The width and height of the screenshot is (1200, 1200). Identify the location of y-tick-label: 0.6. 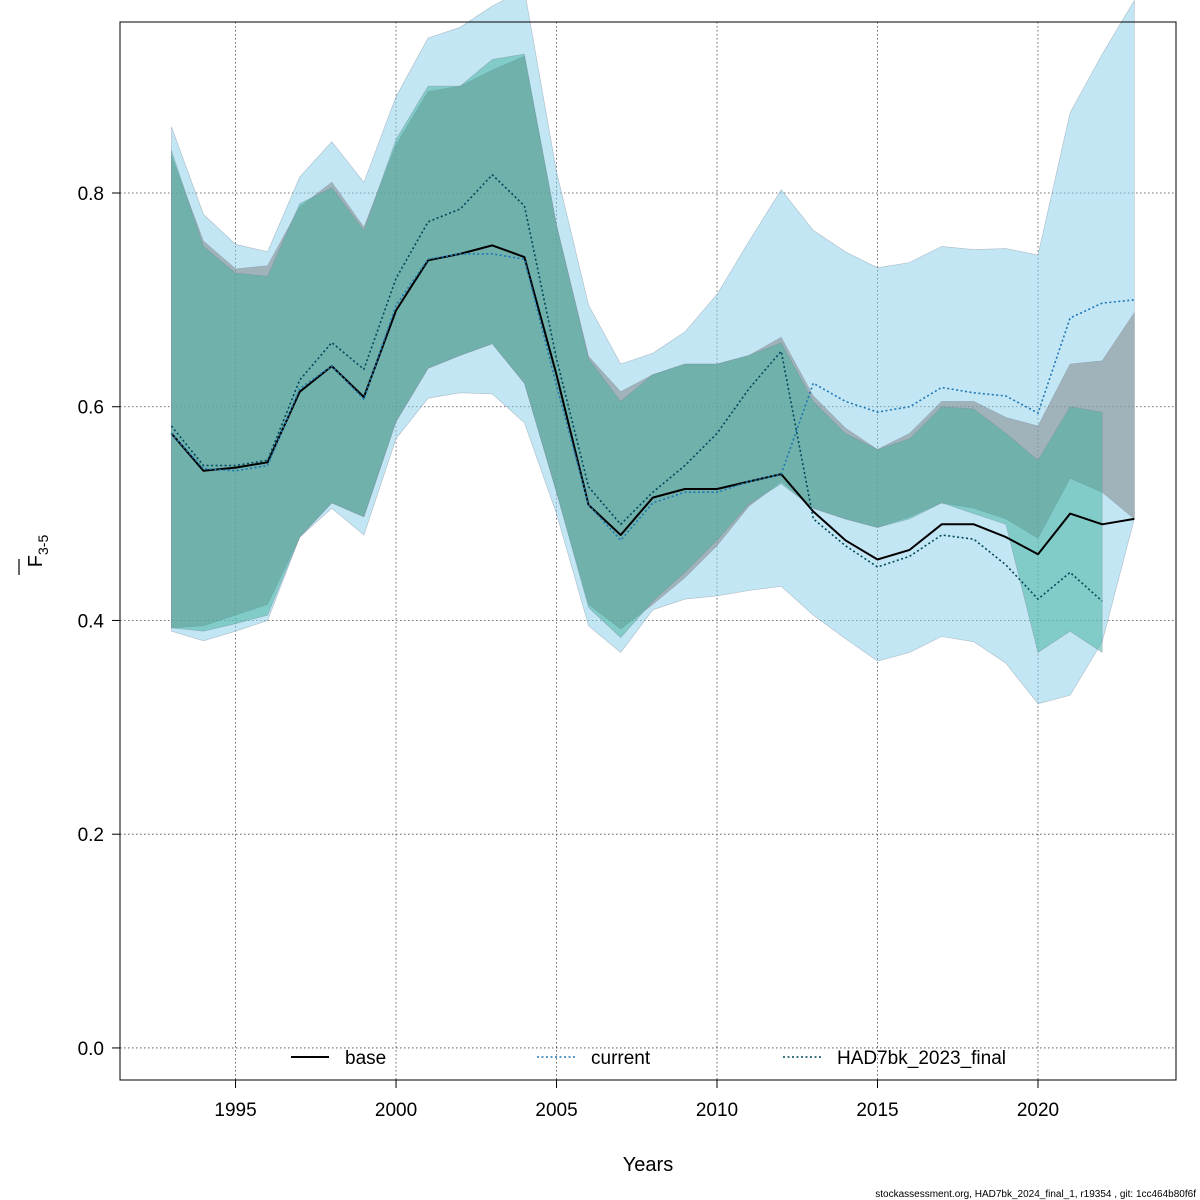
(91, 408).